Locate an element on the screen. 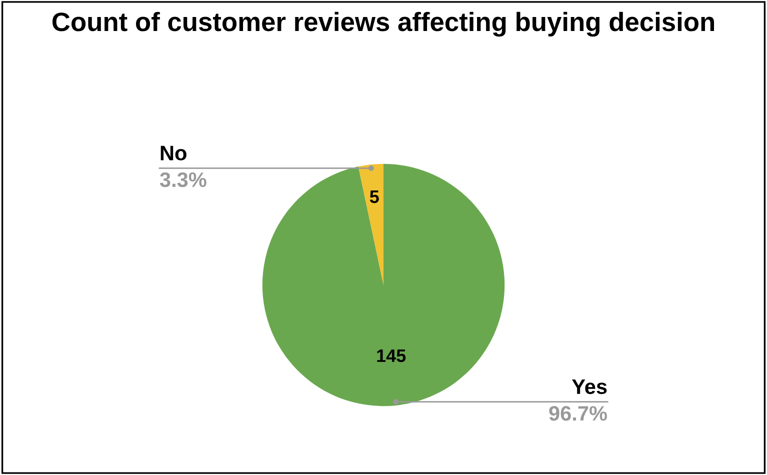  text: 3.3% is located at coordinates (183, 180).